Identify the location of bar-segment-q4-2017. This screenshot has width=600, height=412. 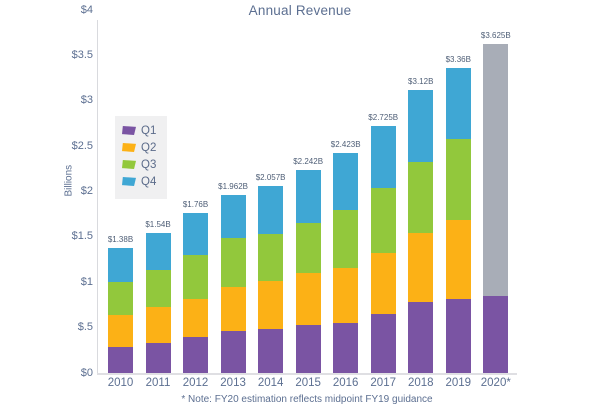
(383, 156).